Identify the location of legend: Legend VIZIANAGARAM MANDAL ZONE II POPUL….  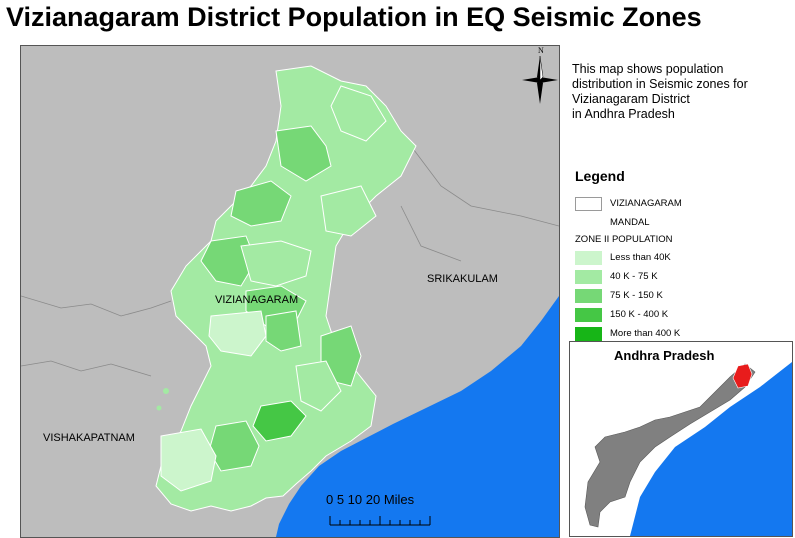
(682, 255).